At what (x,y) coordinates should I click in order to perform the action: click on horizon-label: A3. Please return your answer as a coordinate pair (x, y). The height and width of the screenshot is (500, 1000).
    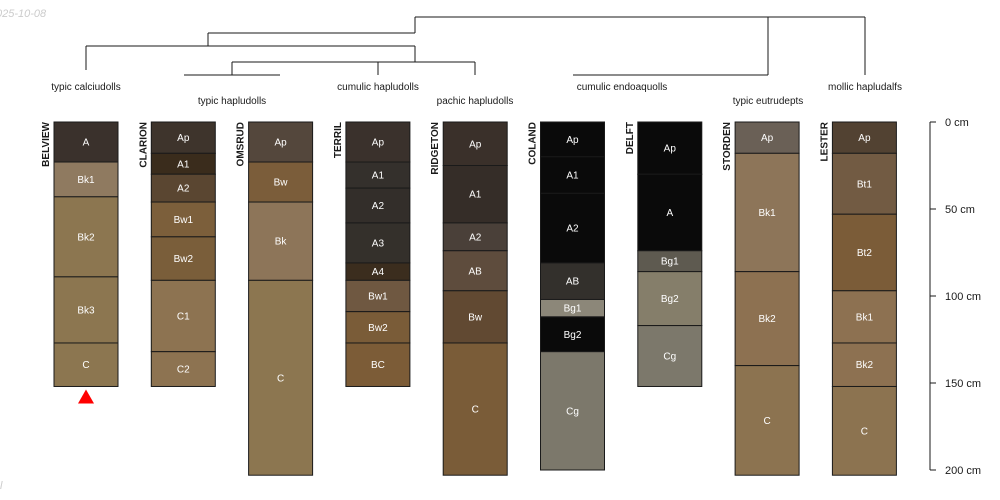
    Looking at the image, I should click on (378, 243).